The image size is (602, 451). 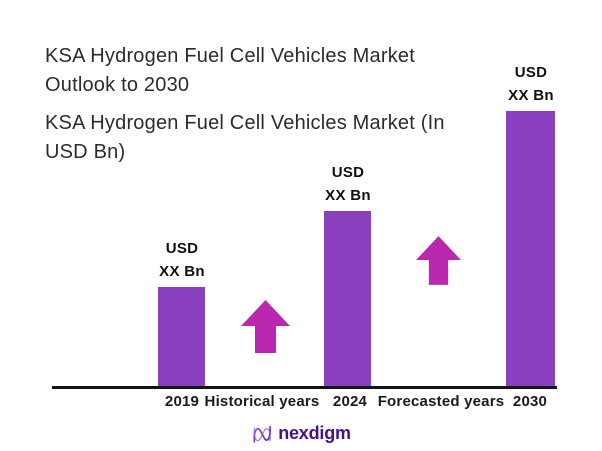 What do you see at coordinates (314, 433) in the screenshot?
I see `brand-wordmark: nexdigm` at bounding box center [314, 433].